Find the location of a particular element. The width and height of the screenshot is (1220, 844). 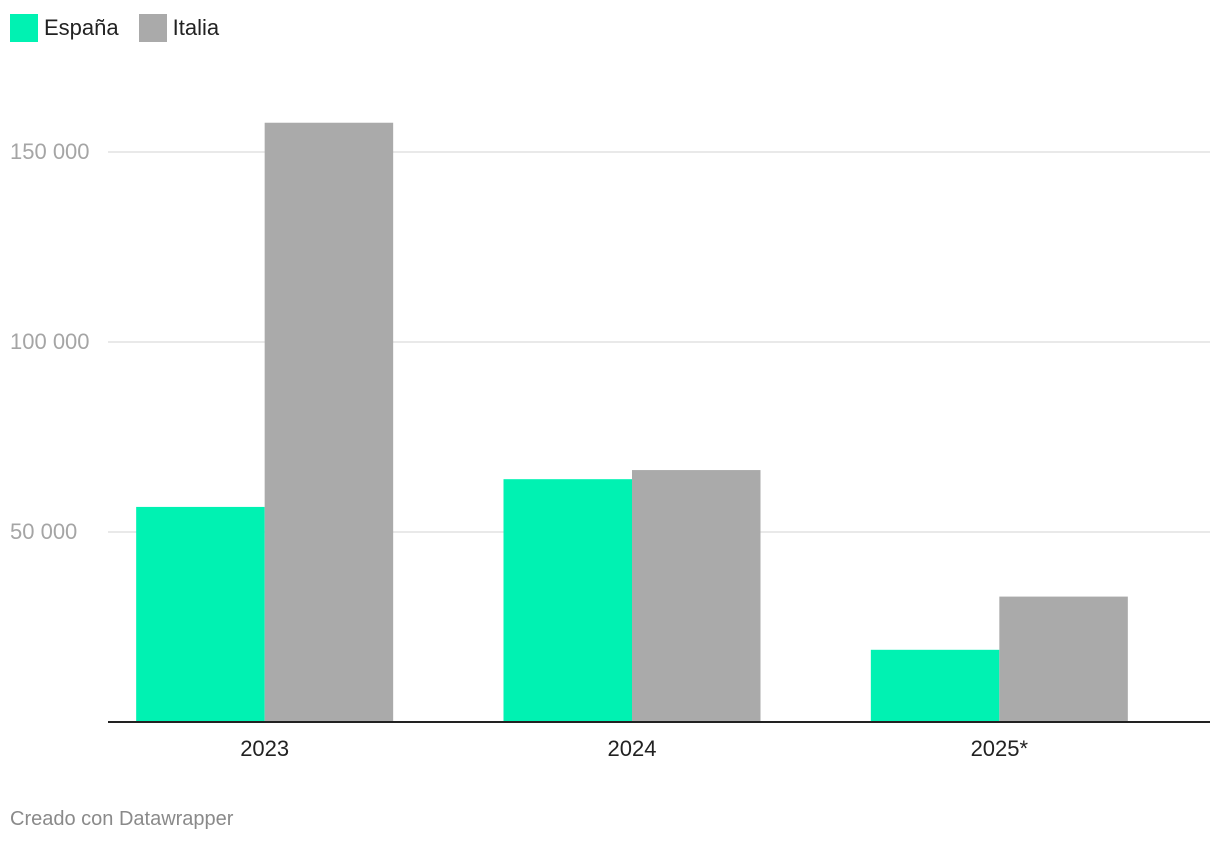

legend-label-italia: Italia is located at coordinates (196, 27).